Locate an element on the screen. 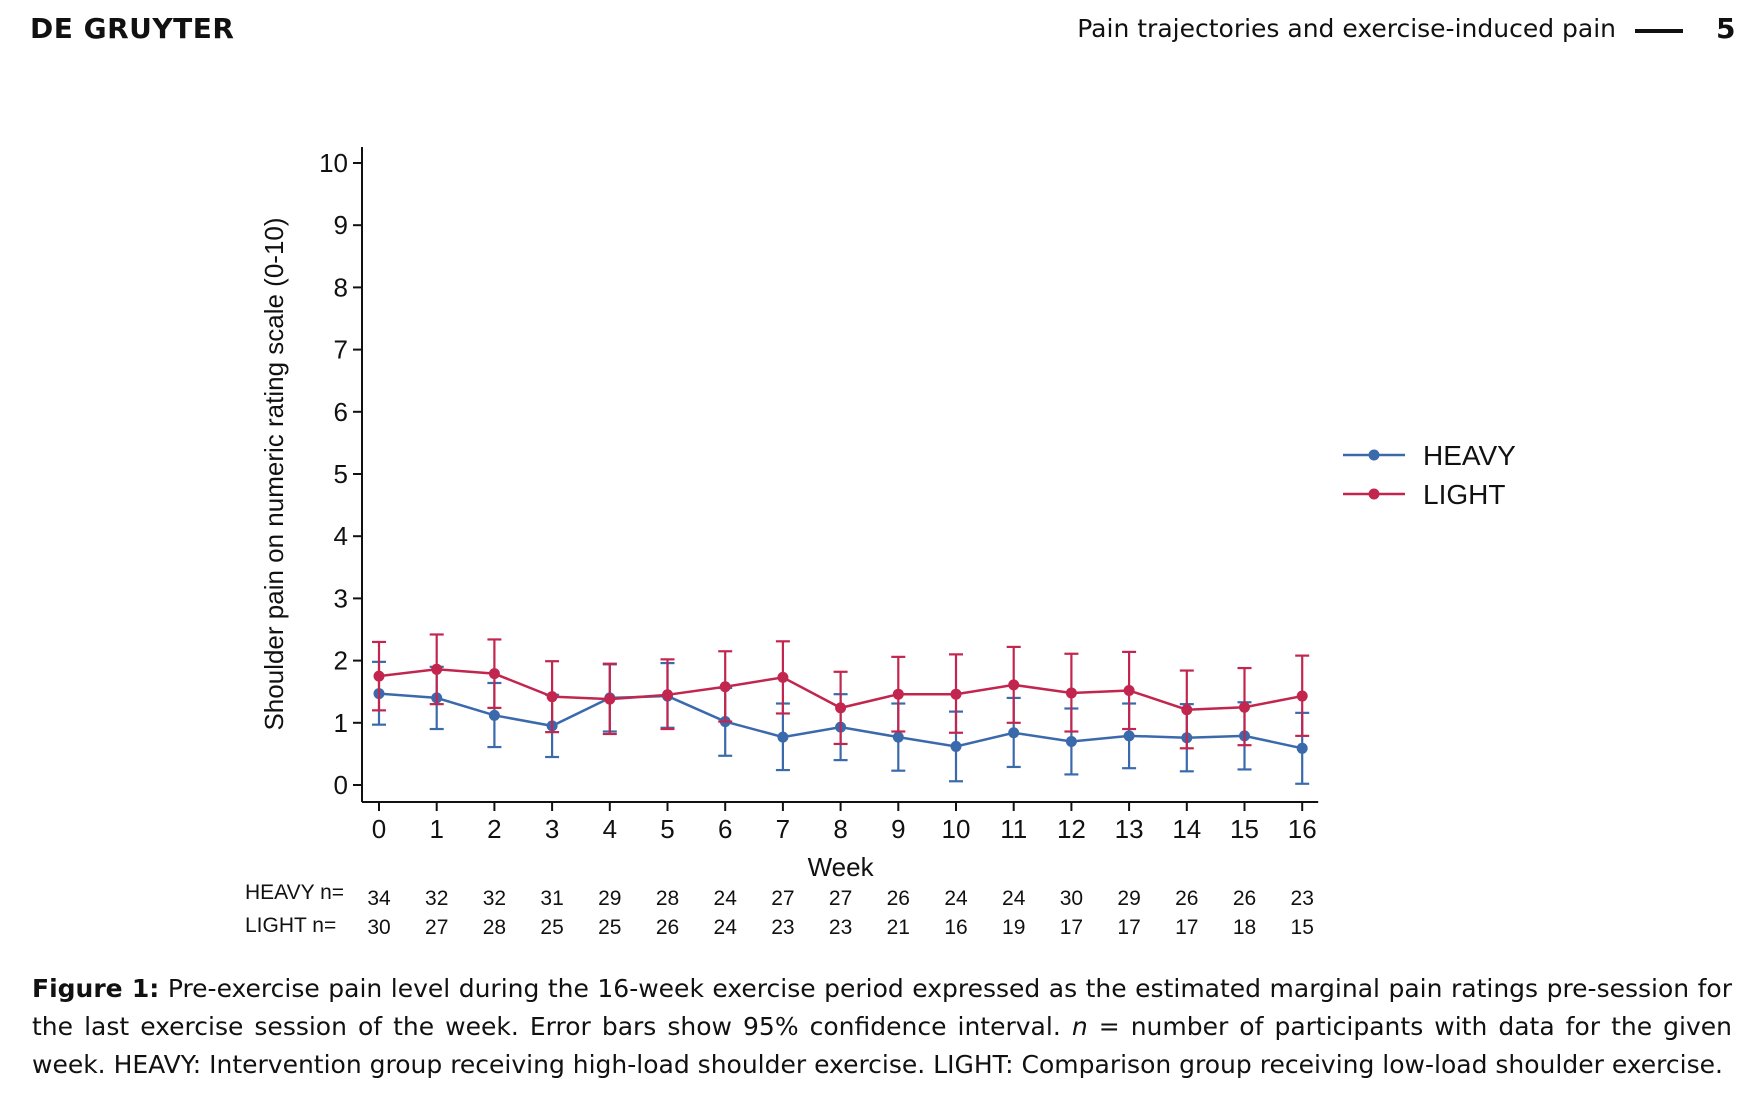 This screenshot has height=1104, width=1750. y-tick-label: 0 is located at coordinates (341, 785).